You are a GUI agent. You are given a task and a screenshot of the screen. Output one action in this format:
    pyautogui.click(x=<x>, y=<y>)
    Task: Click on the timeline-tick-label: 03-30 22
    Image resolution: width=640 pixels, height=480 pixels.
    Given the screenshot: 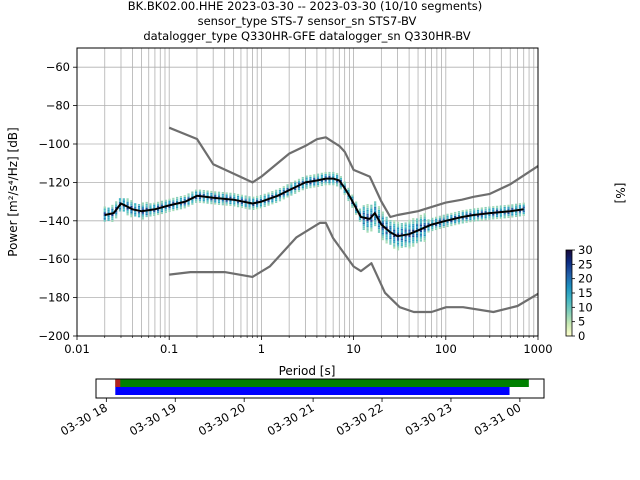 What is the action you would take?
    pyautogui.click(x=360, y=419)
    